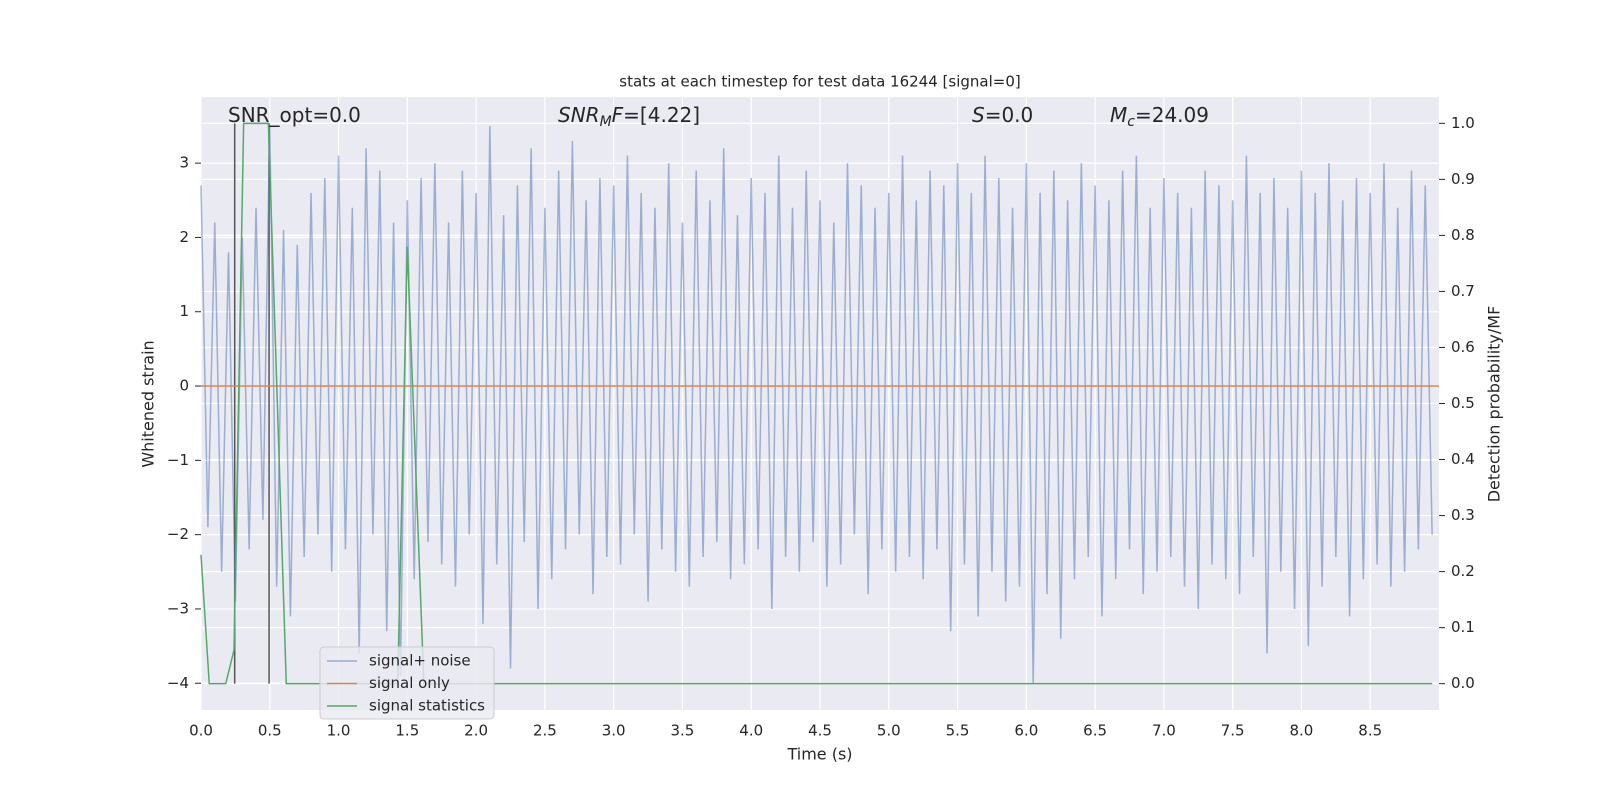 The width and height of the screenshot is (1600, 800). What do you see at coordinates (751, 731) in the screenshot?
I see `x-tick-label: 4.0` at bounding box center [751, 731].